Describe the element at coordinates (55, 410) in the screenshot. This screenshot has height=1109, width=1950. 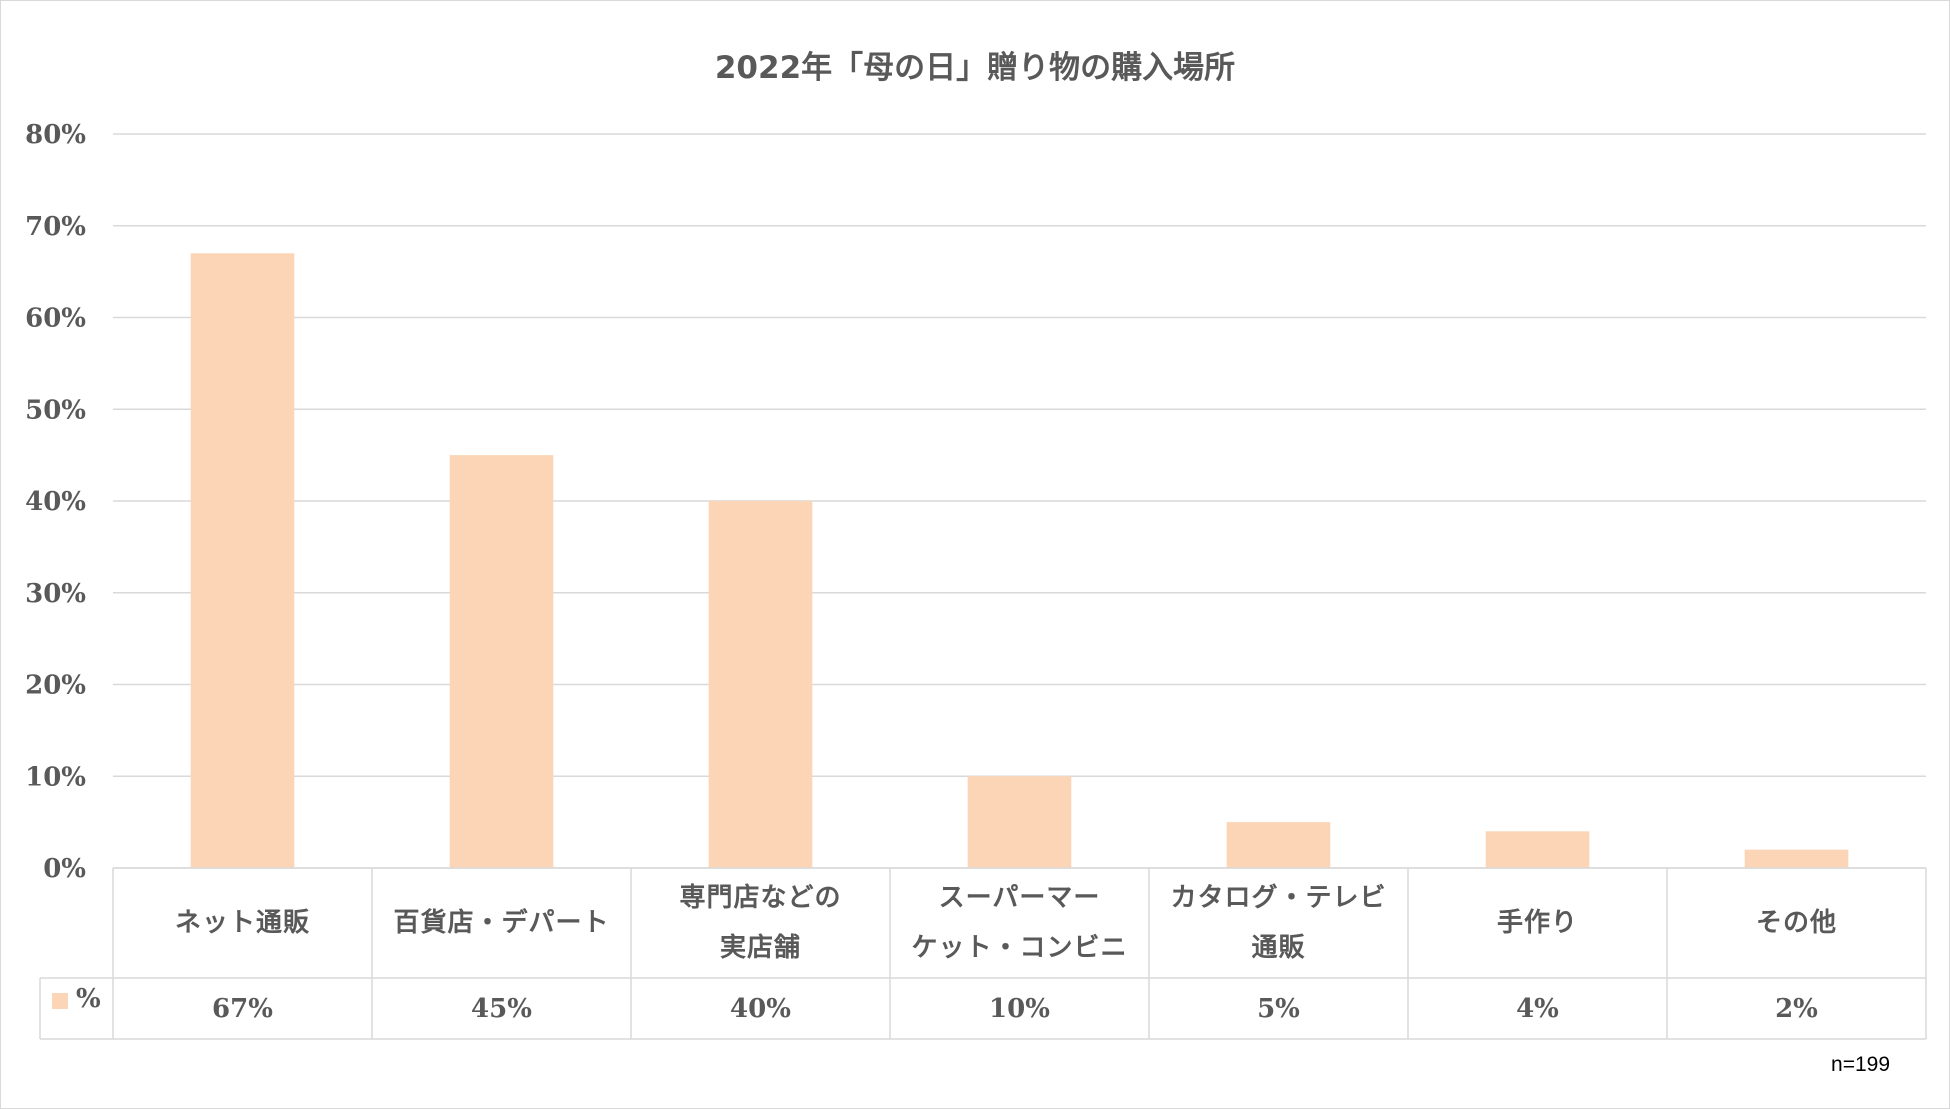
I see `y-tick-label: 50%` at that location.